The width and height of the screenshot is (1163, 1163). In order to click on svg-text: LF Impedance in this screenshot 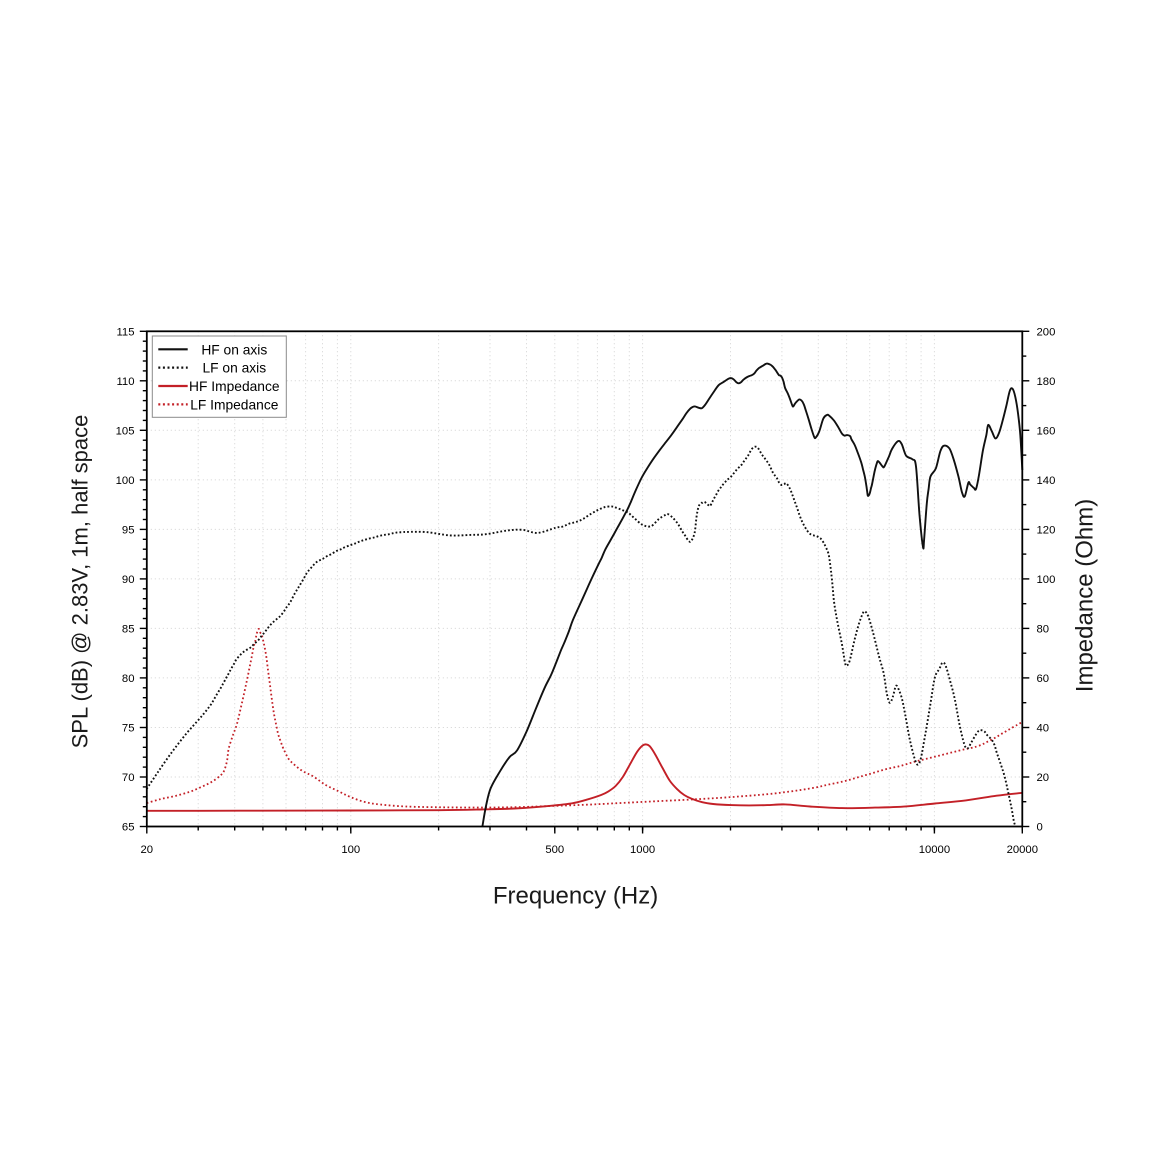, I will do `click(234, 404)`.